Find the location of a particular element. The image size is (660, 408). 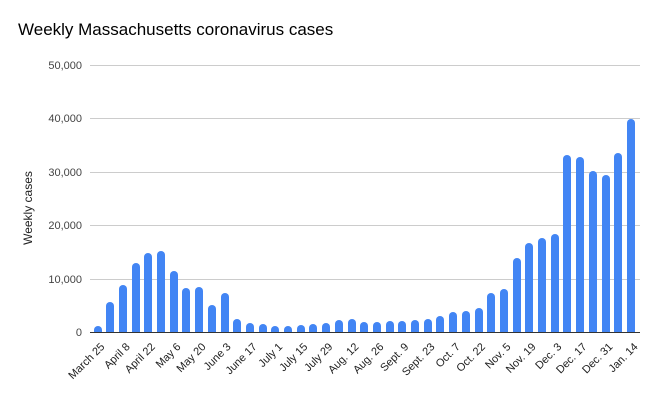

y-tick-label: 10,000 is located at coordinates (65, 279).